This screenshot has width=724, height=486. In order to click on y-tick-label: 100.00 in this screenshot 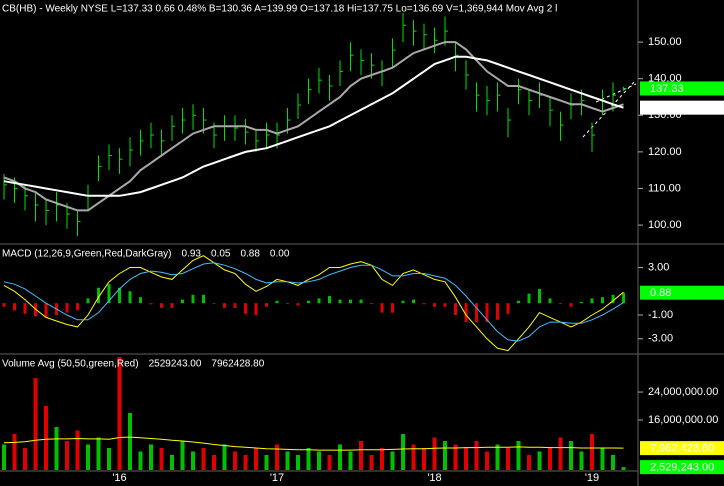, I will do `click(665, 225)`.